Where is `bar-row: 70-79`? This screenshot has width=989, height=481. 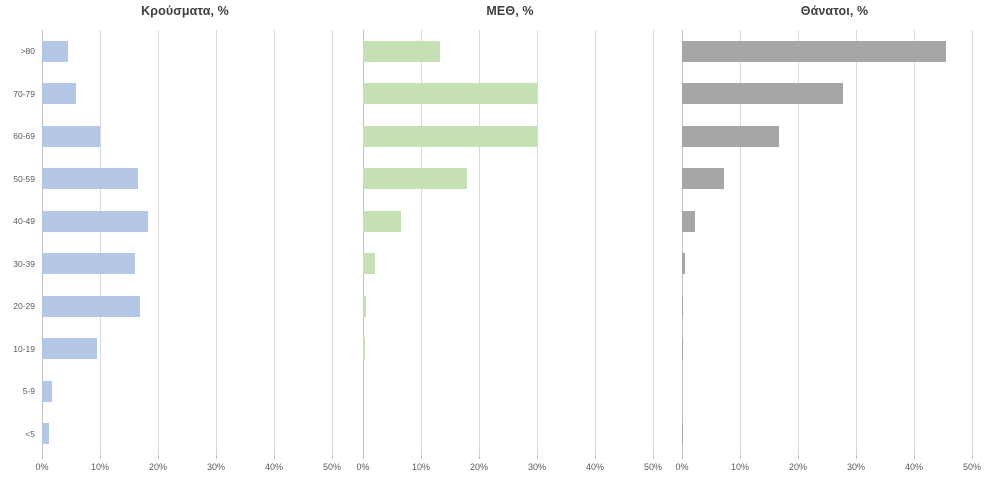
bar-row: 70-79 is located at coordinates (172, 94).